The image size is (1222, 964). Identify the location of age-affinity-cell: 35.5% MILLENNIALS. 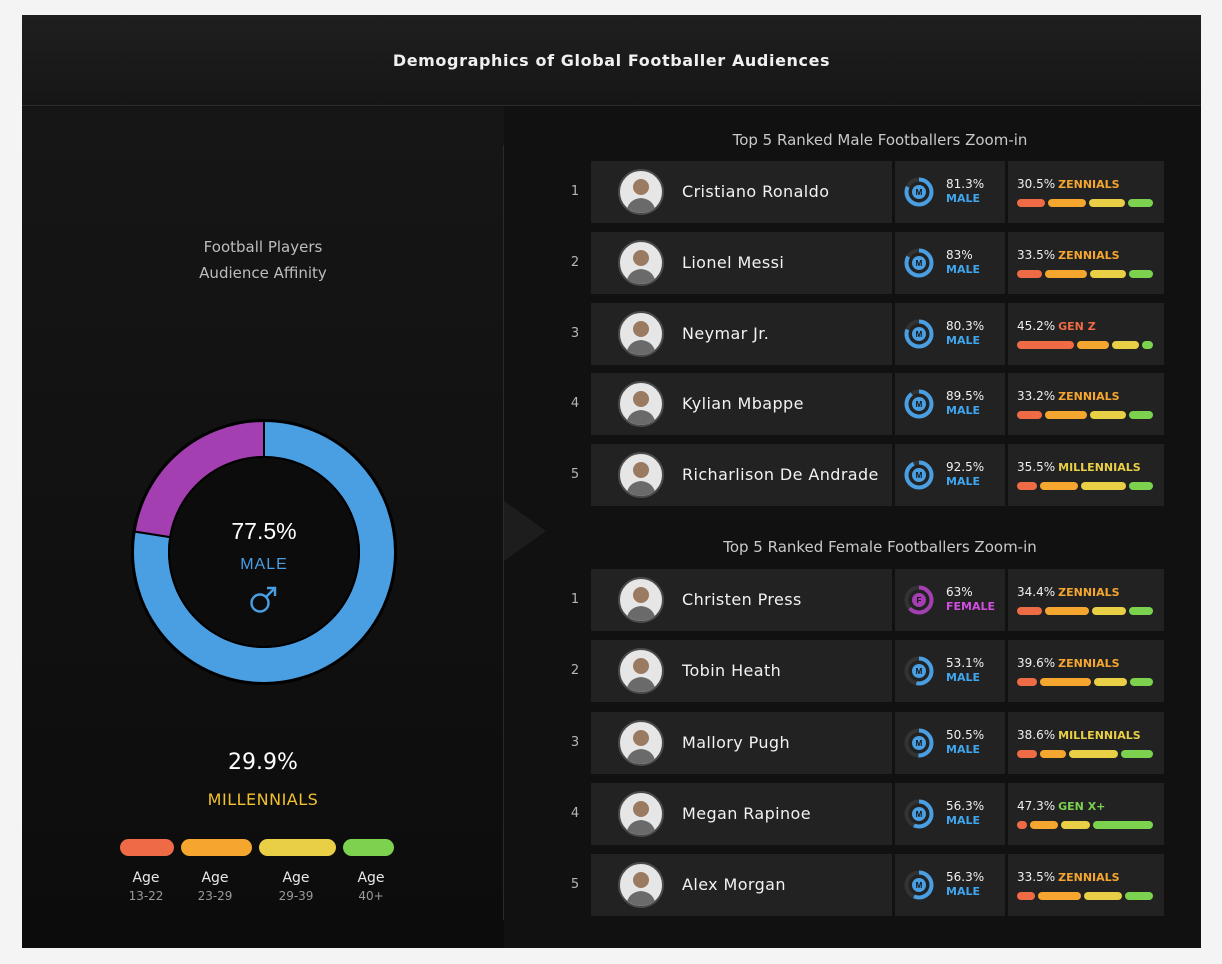
(1086, 475).